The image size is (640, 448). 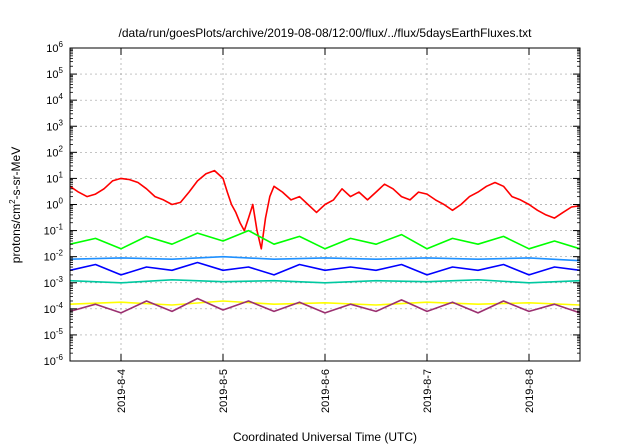 What do you see at coordinates (530, 391) in the screenshot?
I see `x-tick-label: 2019-8-8` at bounding box center [530, 391].